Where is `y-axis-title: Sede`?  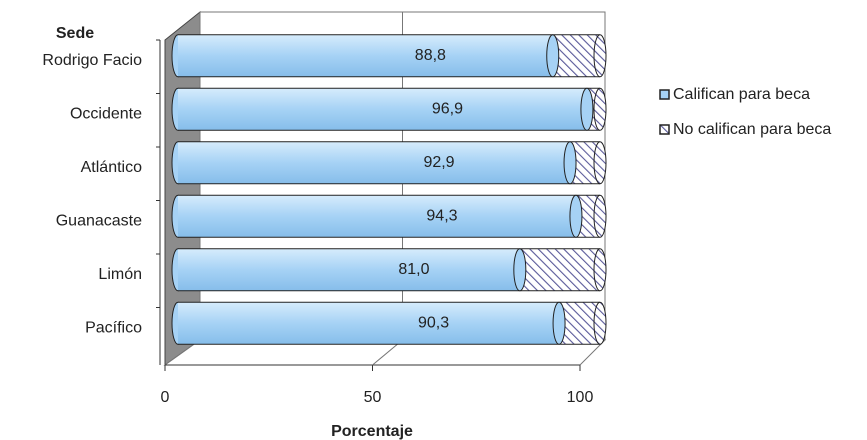 y-axis-title: Sede is located at coordinates (75, 33).